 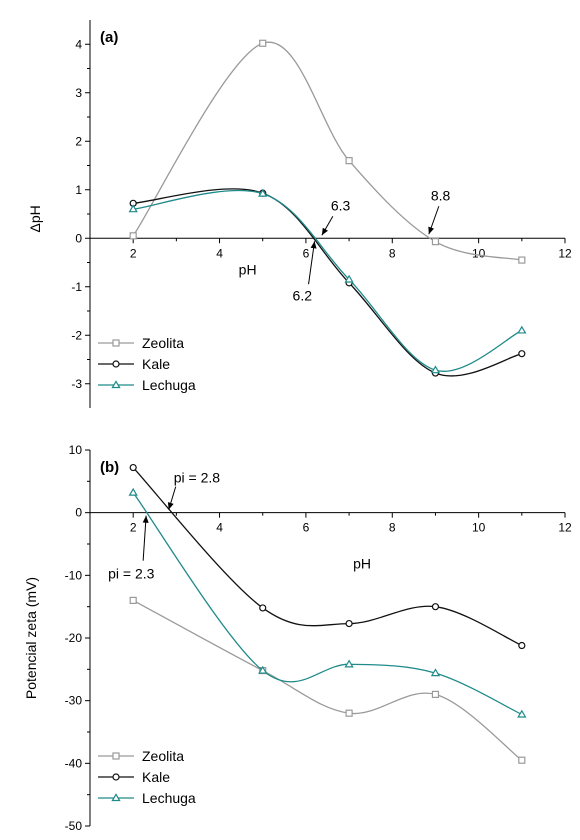 What do you see at coordinates (303, 295) in the screenshot?
I see `annotation-label: 6.2` at bounding box center [303, 295].